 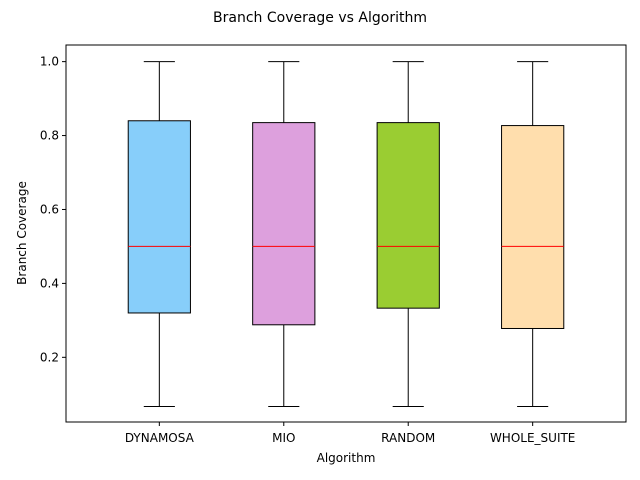 What do you see at coordinates (160, 438) in the screenshot?
I see `x-tick-label: DYNAMOSA` at bounding box center [160, 438].